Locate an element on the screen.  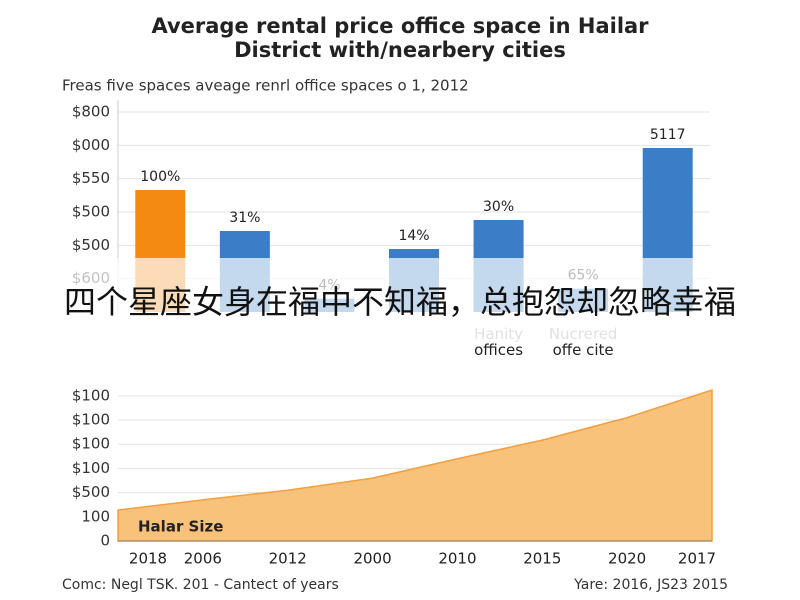
data-label: 5117 is located at coordinates (668, 135).